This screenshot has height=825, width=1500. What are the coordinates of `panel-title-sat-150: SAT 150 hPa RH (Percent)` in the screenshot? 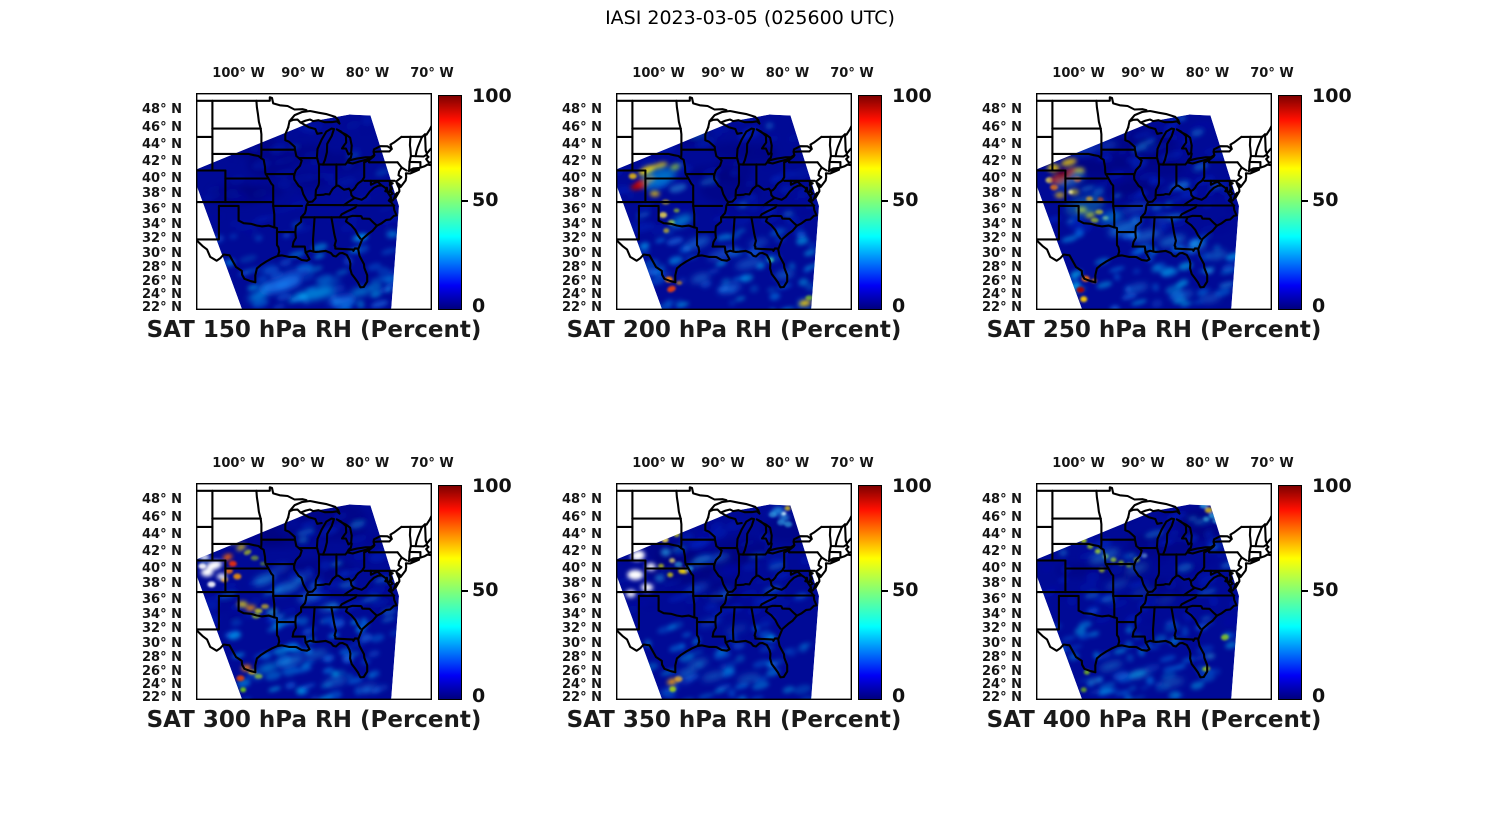 It's located at (314, 330).